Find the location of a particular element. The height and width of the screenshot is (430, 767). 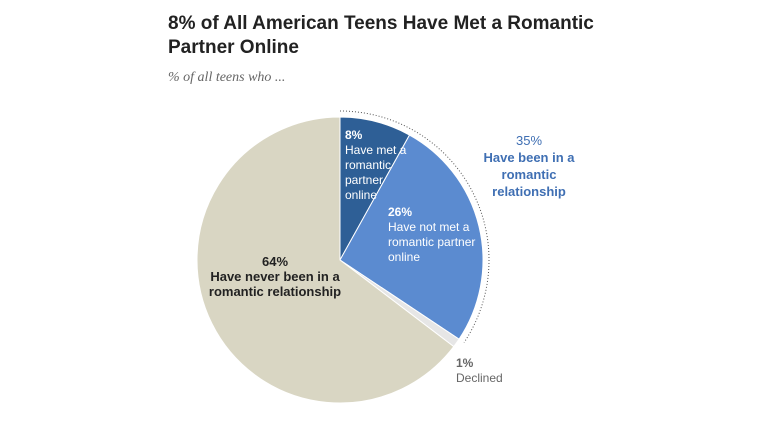

value-label: 26% is located at coordinates (400, 212).